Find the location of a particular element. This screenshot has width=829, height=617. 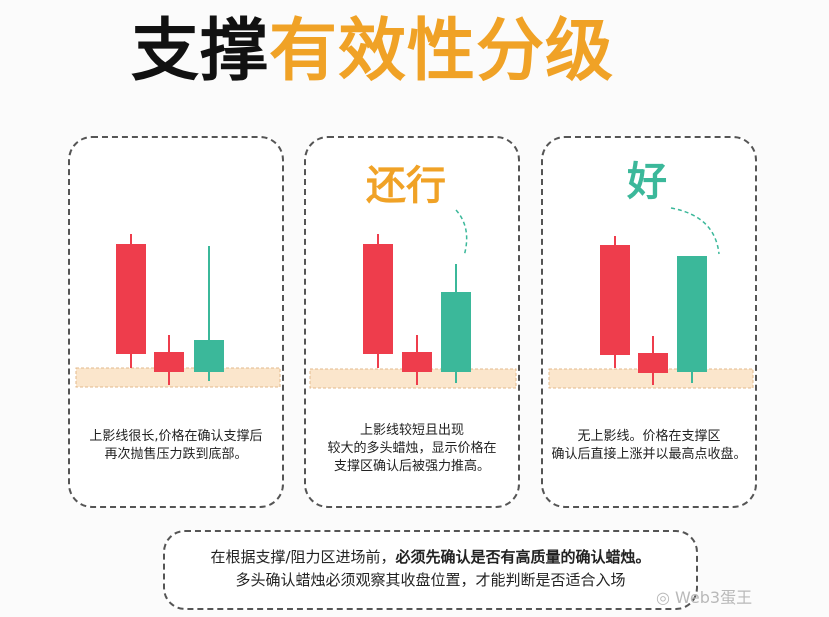

card-rating-label: 好 is located at coordinates (647, 182).